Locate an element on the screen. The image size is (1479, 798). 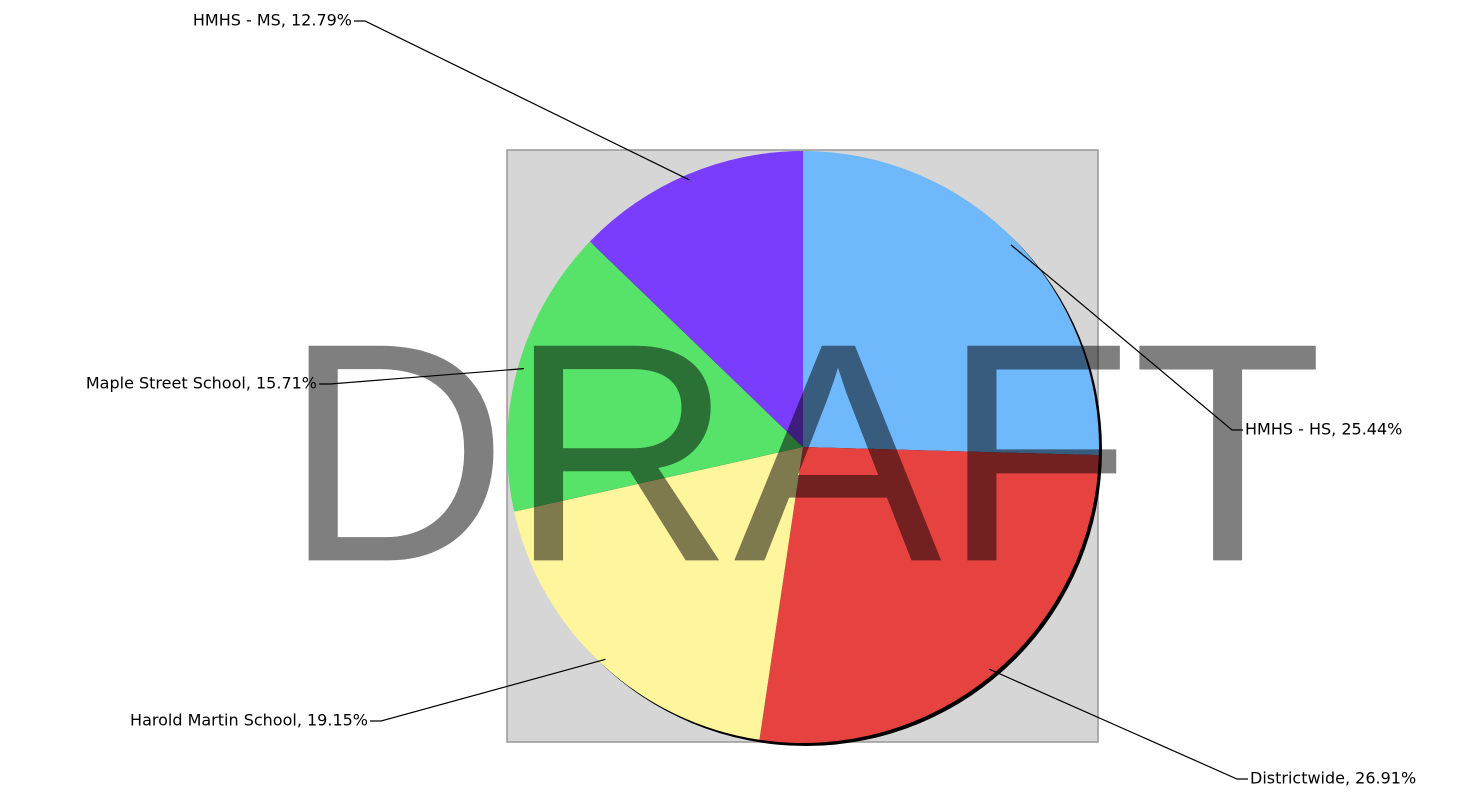
slice-label: HMHS - HS, 25.44% is located at coordinates (1323, 429).